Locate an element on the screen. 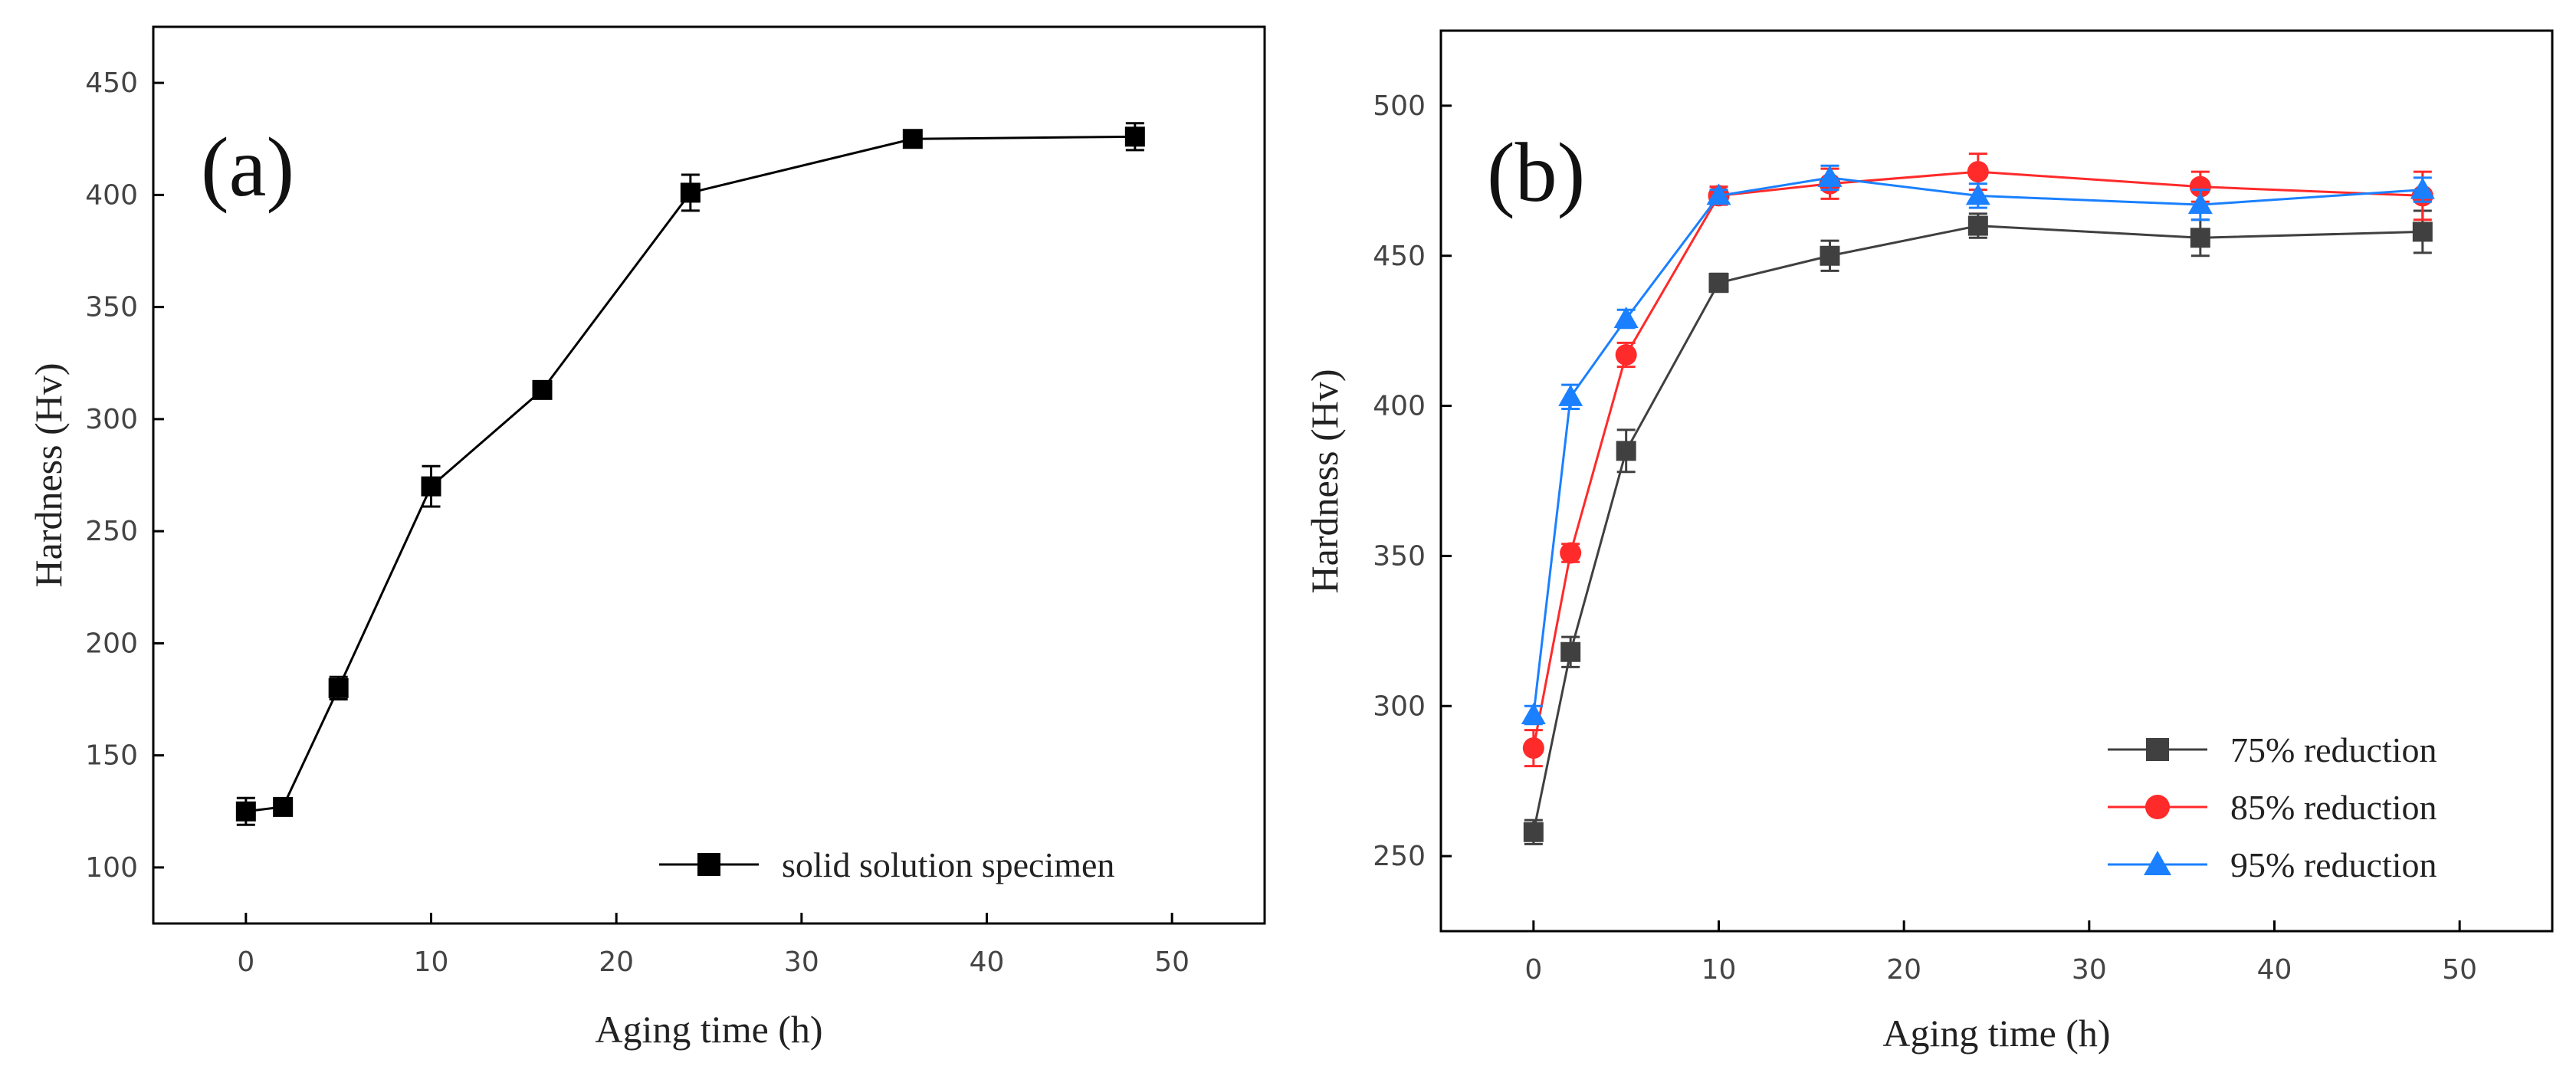 This screenshot has height=1076, width=2576. y-axis-title-b: Hardness (Hv) is located at coordinates (1324, 482).